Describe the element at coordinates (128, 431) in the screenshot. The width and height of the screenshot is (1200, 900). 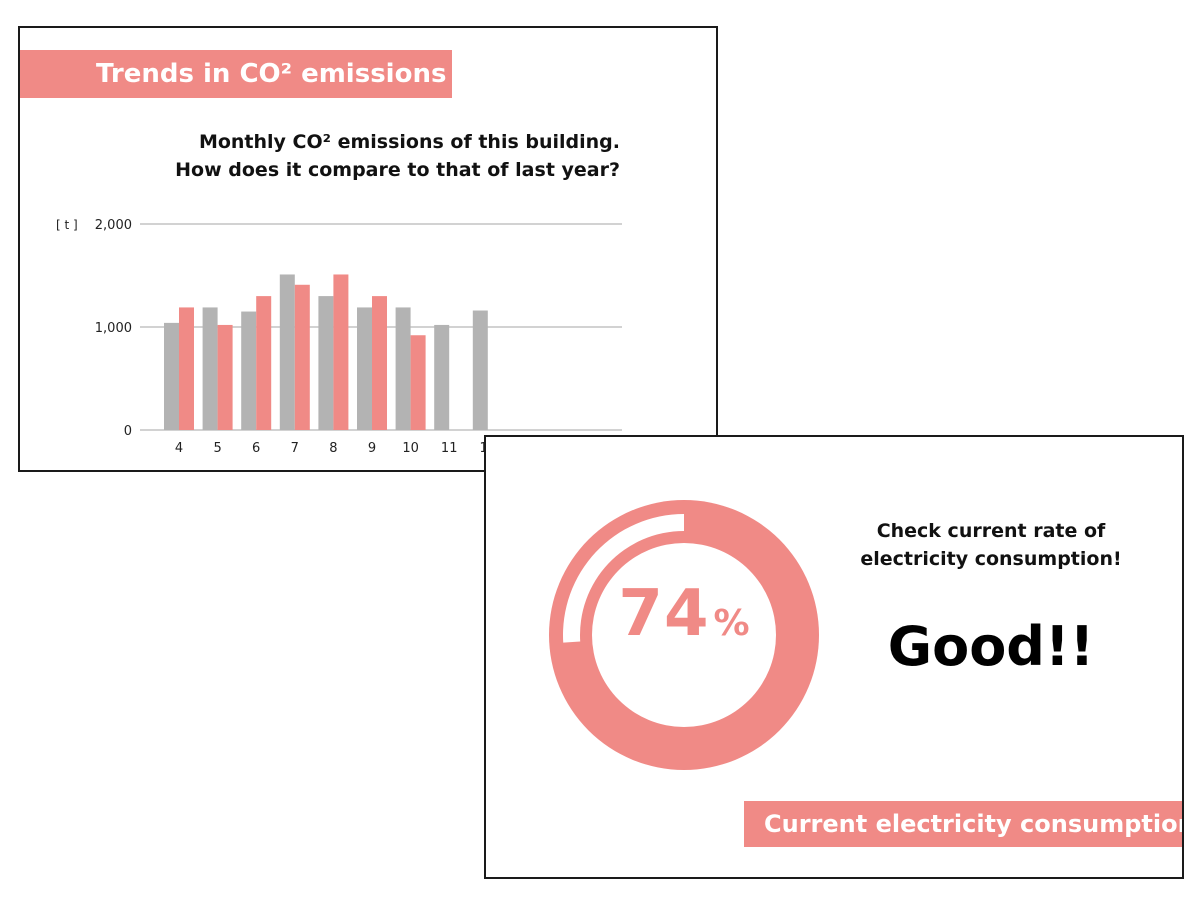
I see `y-tick-label-0: 0` at that location.